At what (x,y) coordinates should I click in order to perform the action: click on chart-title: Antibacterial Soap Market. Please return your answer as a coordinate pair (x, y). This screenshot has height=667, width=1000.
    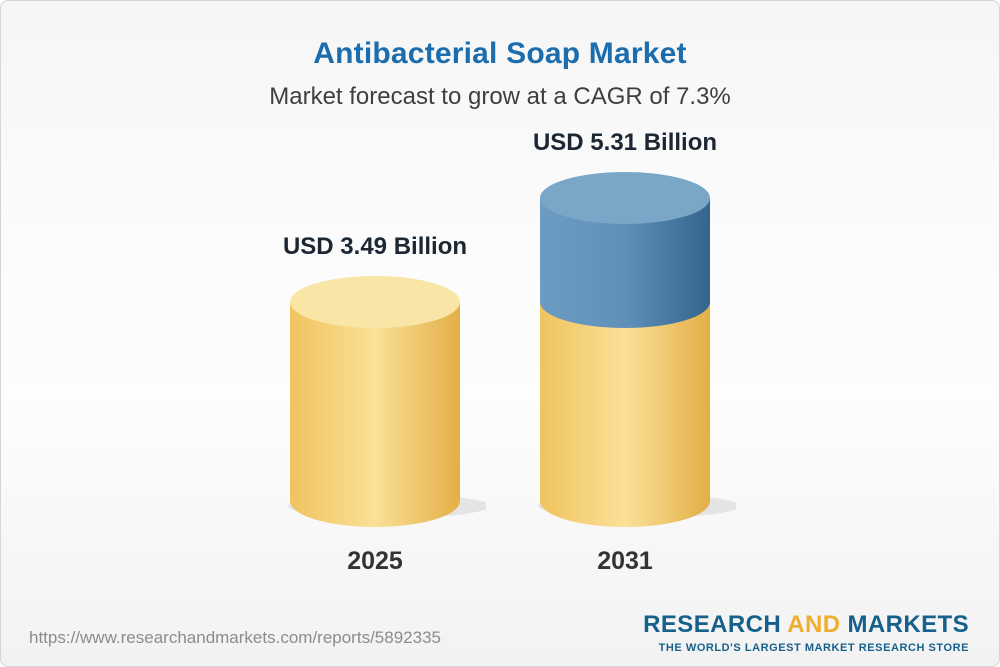
    Looking at the image, I should click on (500, 53).